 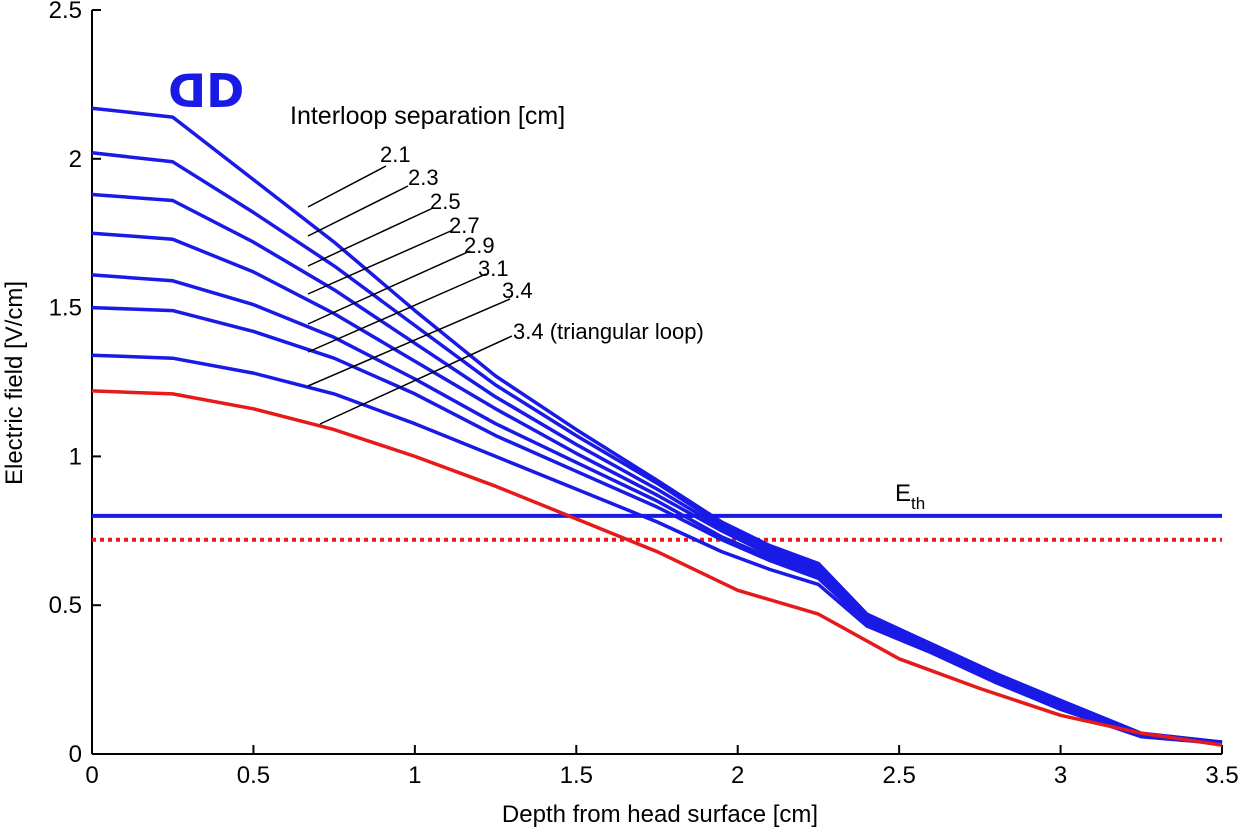 I want to click on y-tick-label: 2.5, so click(x=65, y=12).